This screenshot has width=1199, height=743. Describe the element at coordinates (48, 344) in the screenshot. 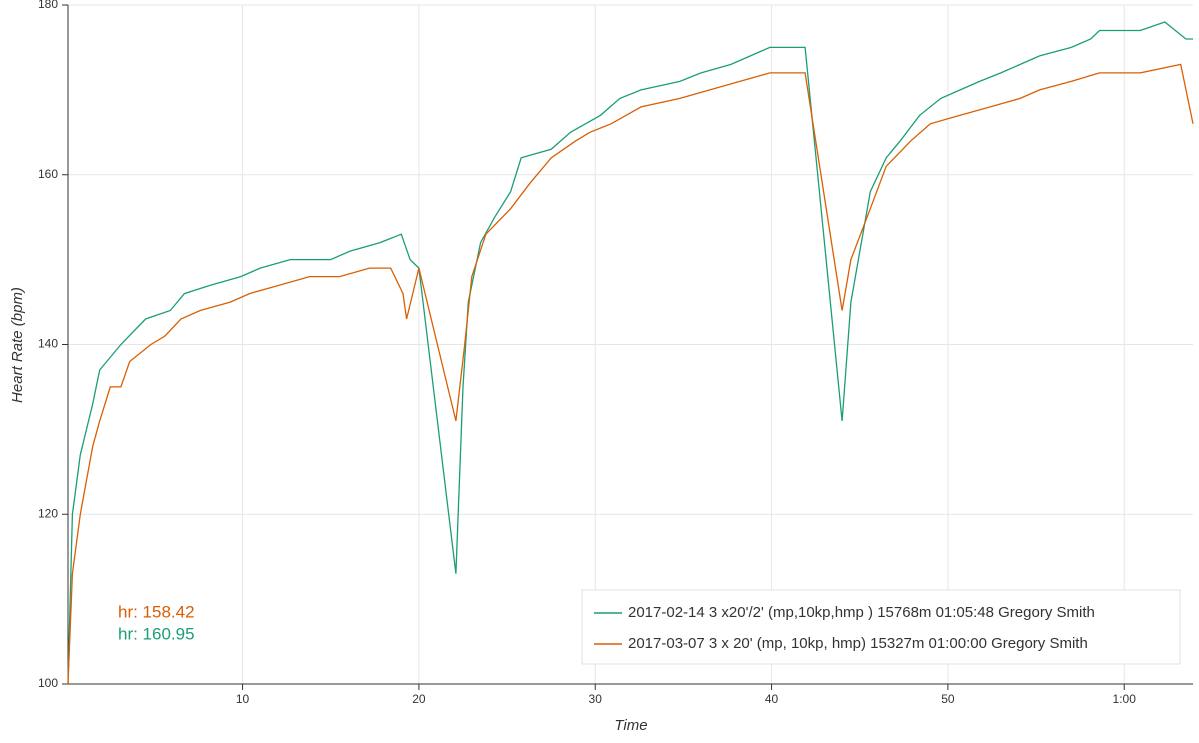

I see `y-tick-label: 140` at that location.